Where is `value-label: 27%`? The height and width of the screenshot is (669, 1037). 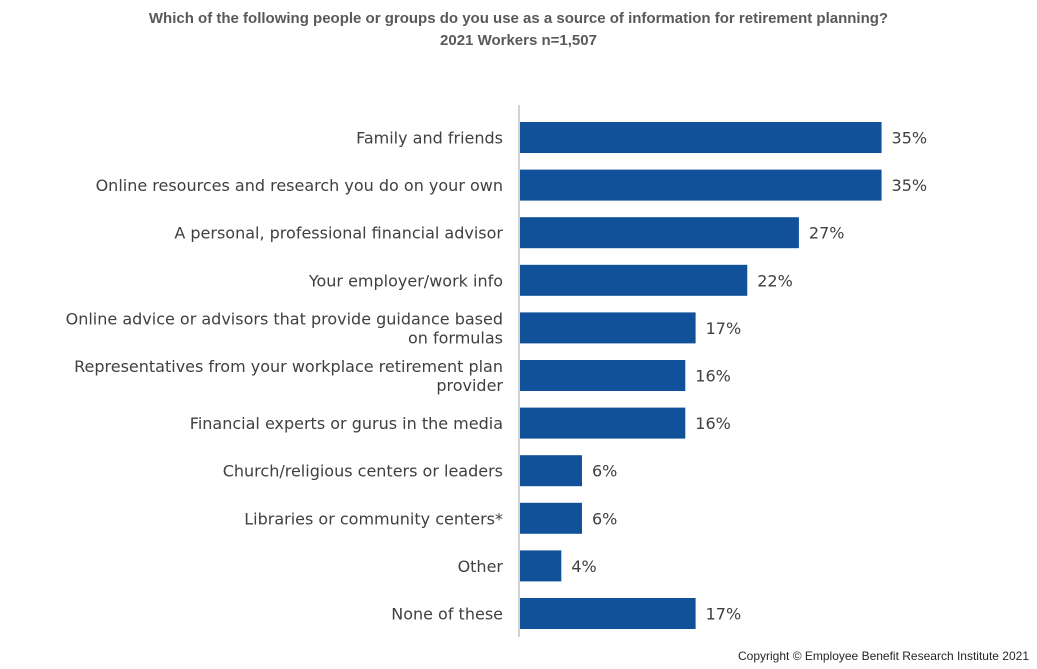 value-label: 27% is located at coordinates (827, 233).